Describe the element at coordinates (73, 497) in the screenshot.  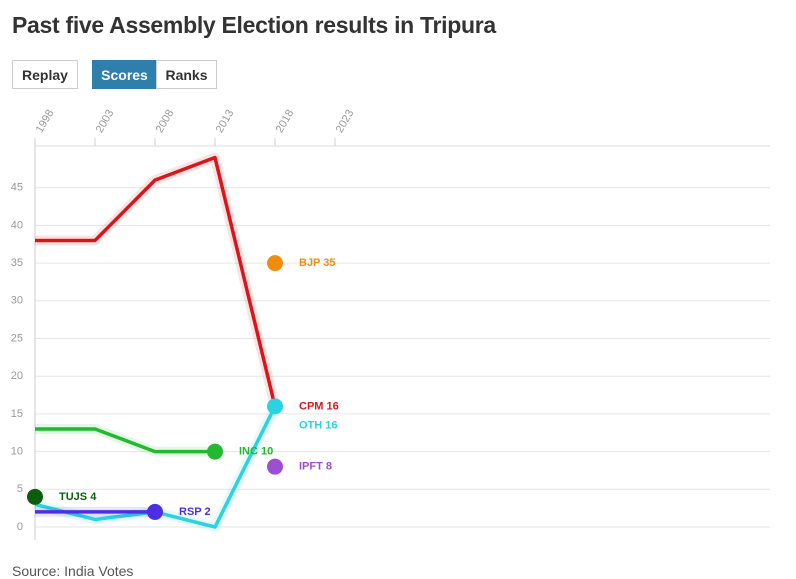
I see `series-name: TUJS` at that location.